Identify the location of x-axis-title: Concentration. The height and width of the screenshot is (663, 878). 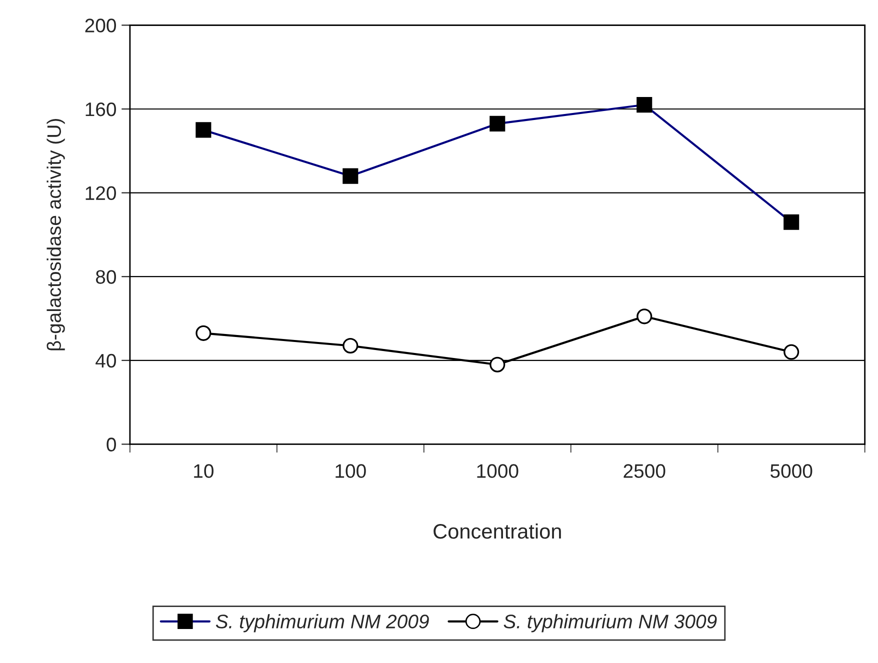
(497, 531).